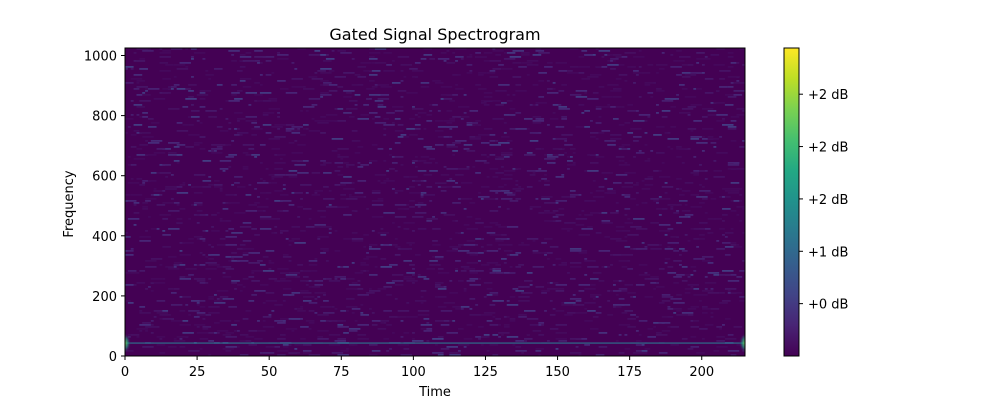  I want to click on tone-layer, so click(435, 343).